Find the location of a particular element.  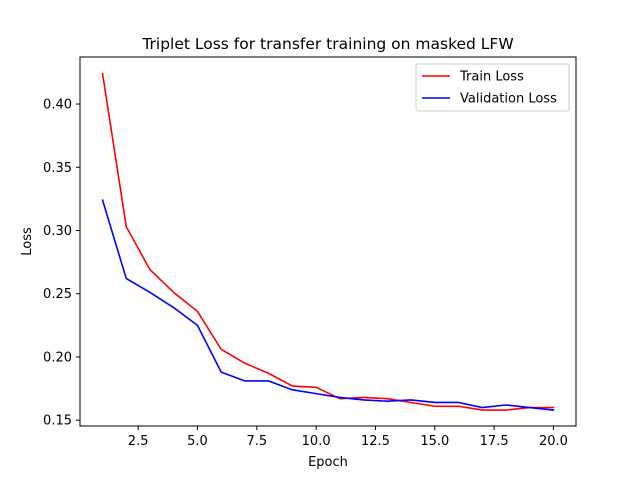

y-axis-label: Loss is located at coordinates (27, 241).